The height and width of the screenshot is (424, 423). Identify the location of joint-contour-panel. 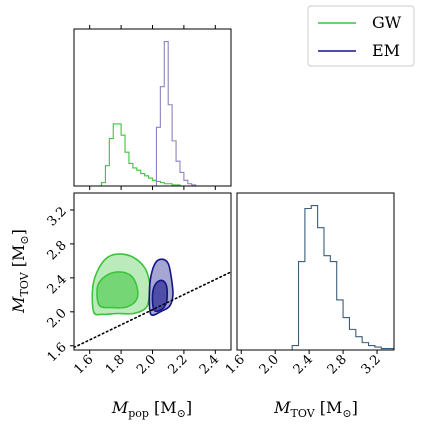
(152, 301).